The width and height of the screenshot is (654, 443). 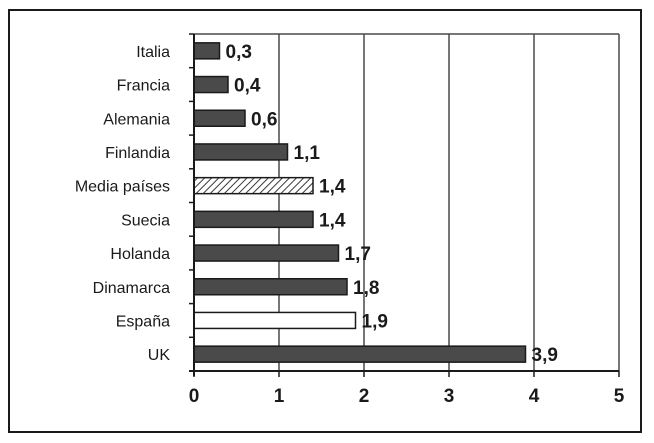 What do you see at coordinates (279, 396) in the screenshot?
I see `x-tick-label-1: 1` at bounding box center [279, 396].